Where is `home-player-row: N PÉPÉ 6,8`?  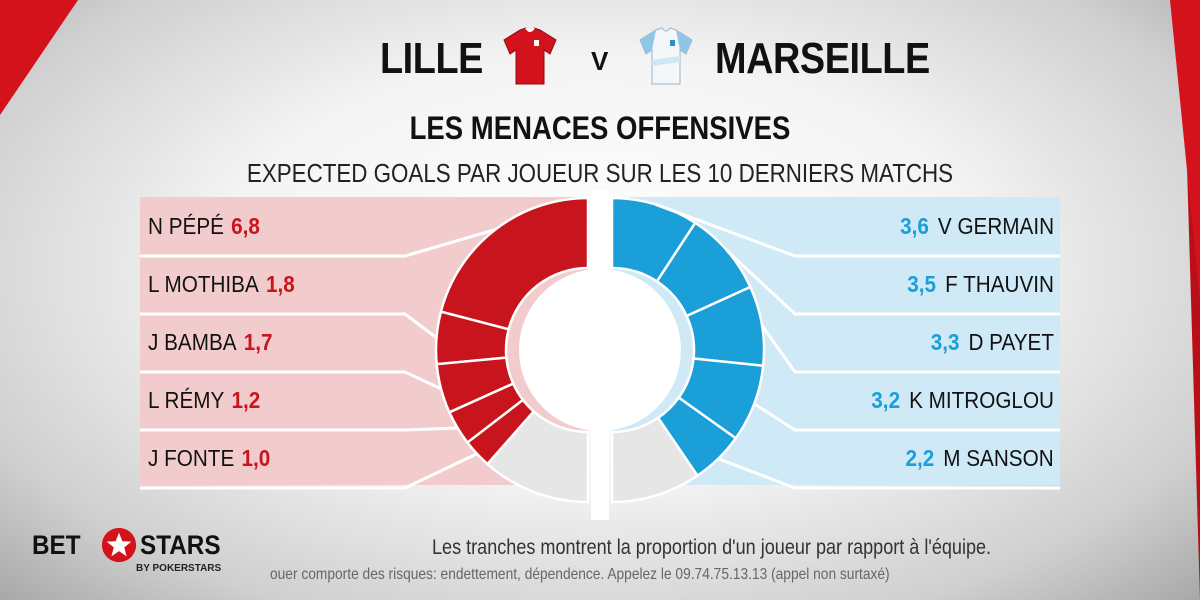 home-player-row: N PÉPÉ 6,8 is located at coordinates (204, 226).